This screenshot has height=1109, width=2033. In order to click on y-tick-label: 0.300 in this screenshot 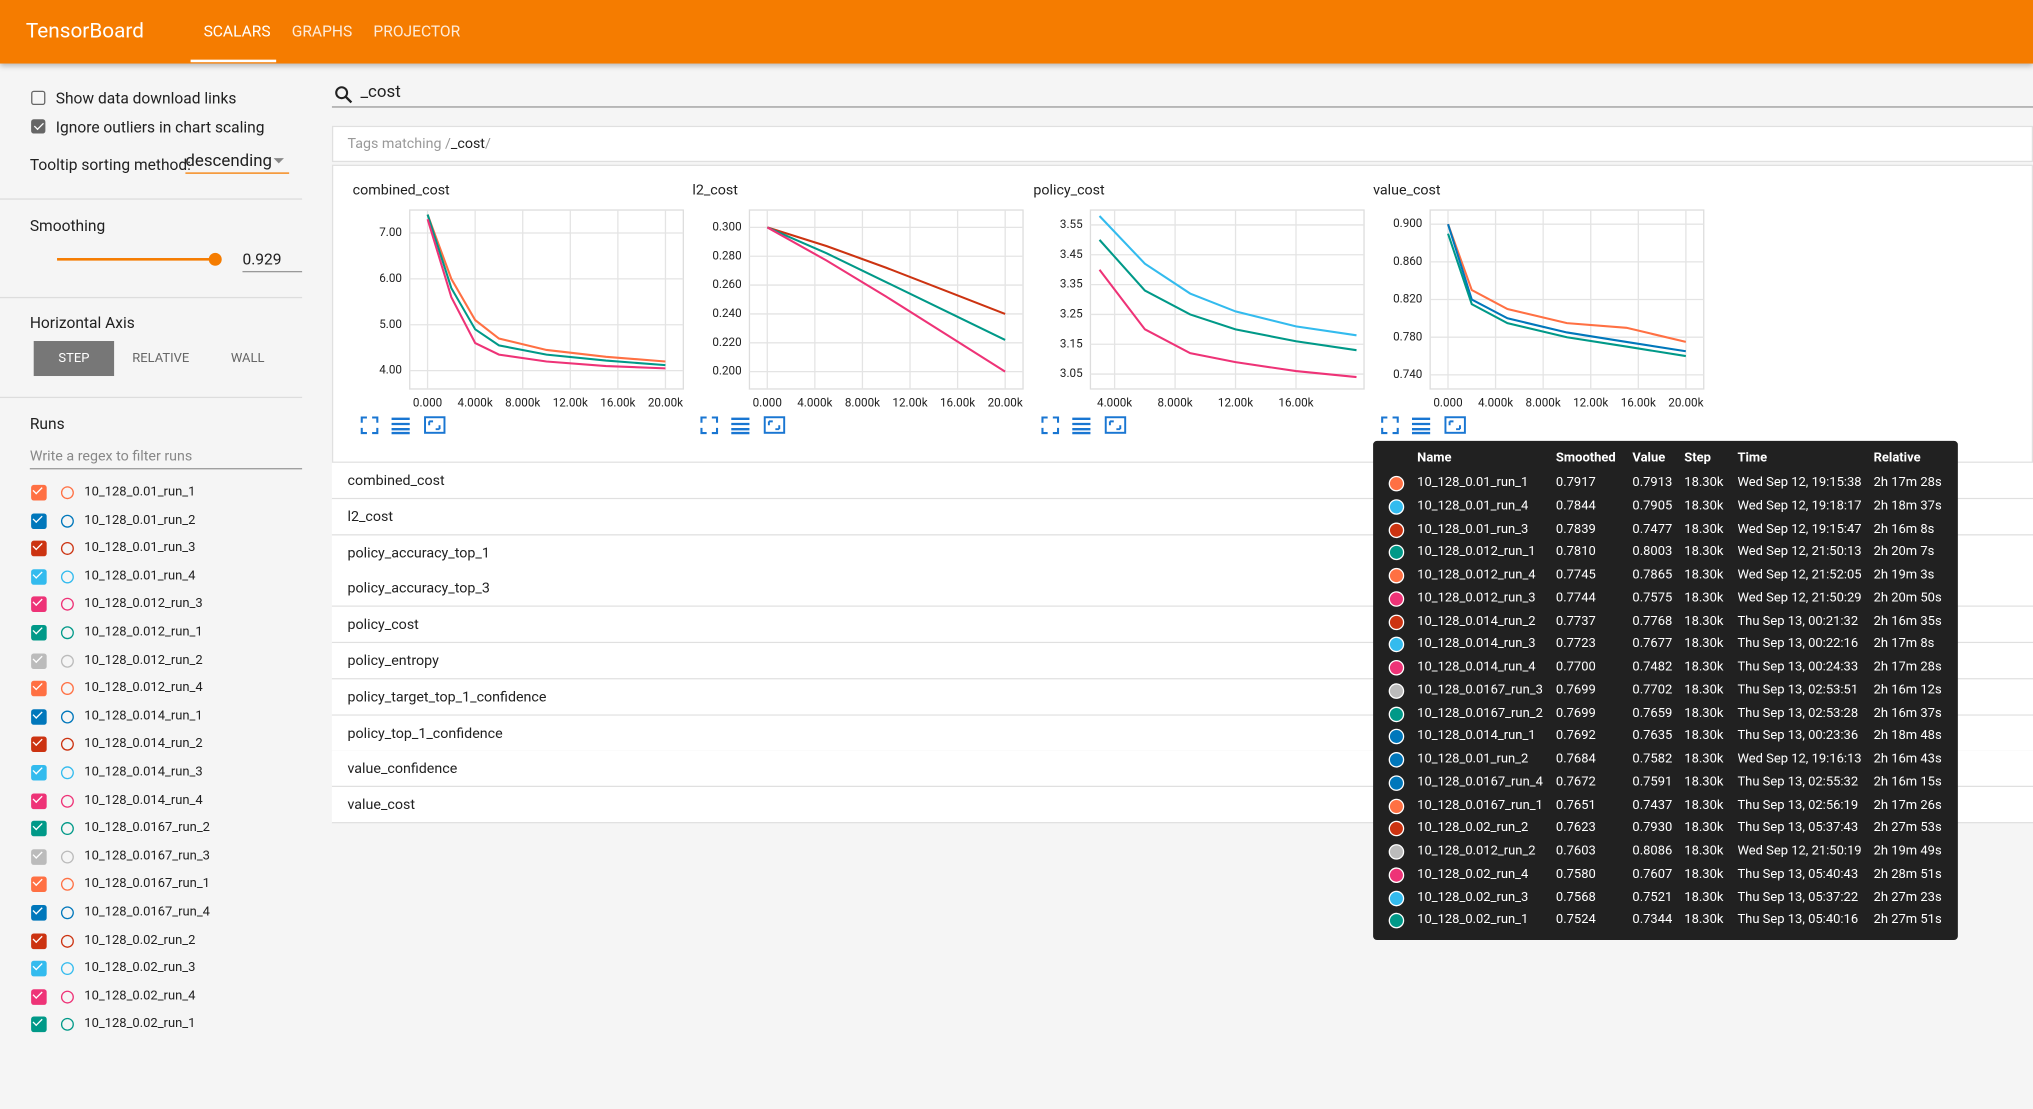, I will do `click(726, 226)`.